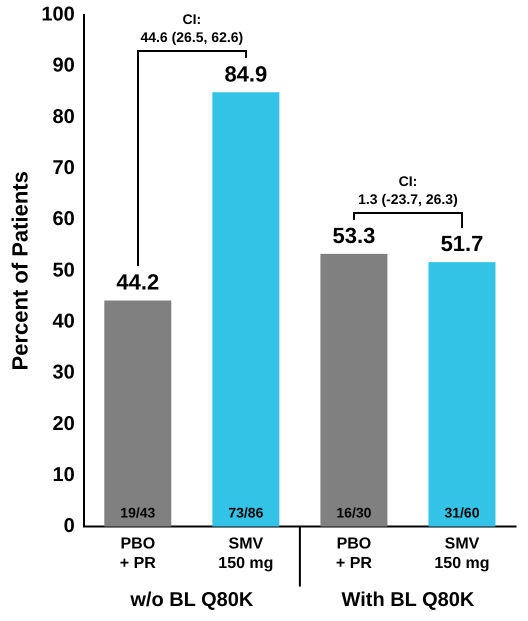  Describe the element at coordinates (63, 117) in the screenshot. I see `y-tick-label: 80` at that location.